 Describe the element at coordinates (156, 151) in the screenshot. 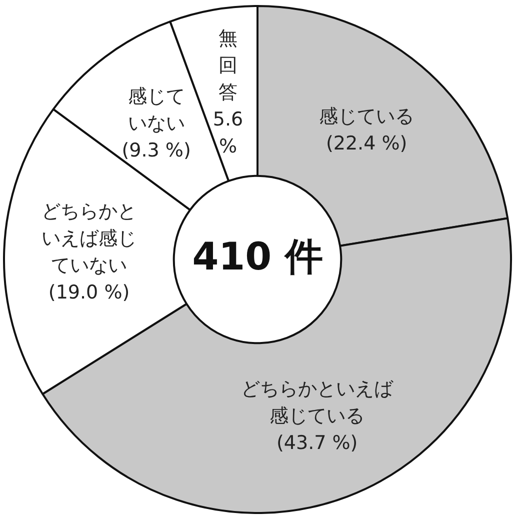

I see `data-label: (9.3 %)` at that location.